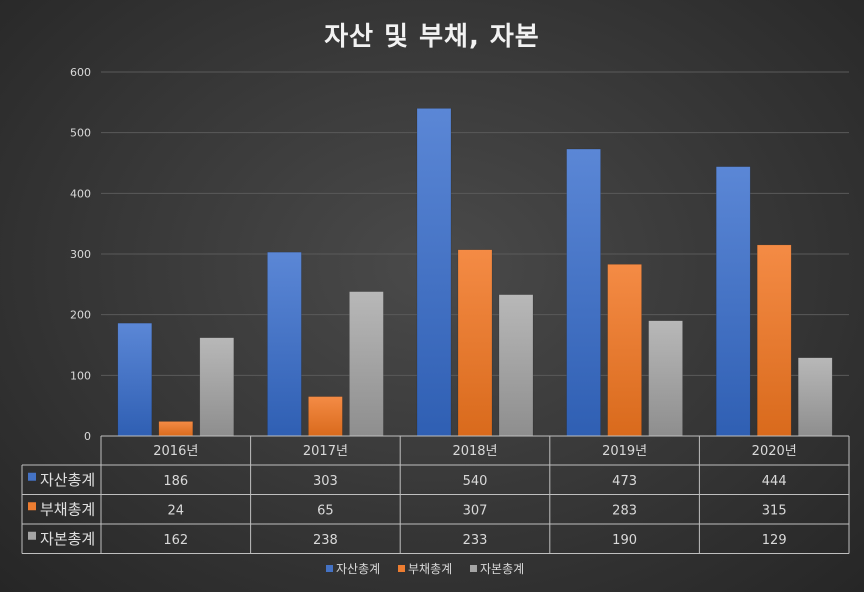 This screenshot has width=864, height=592. Describe the element at coordinates (733, 301) in the screenshot. I see `bar-자산총계-2020년` at that location.